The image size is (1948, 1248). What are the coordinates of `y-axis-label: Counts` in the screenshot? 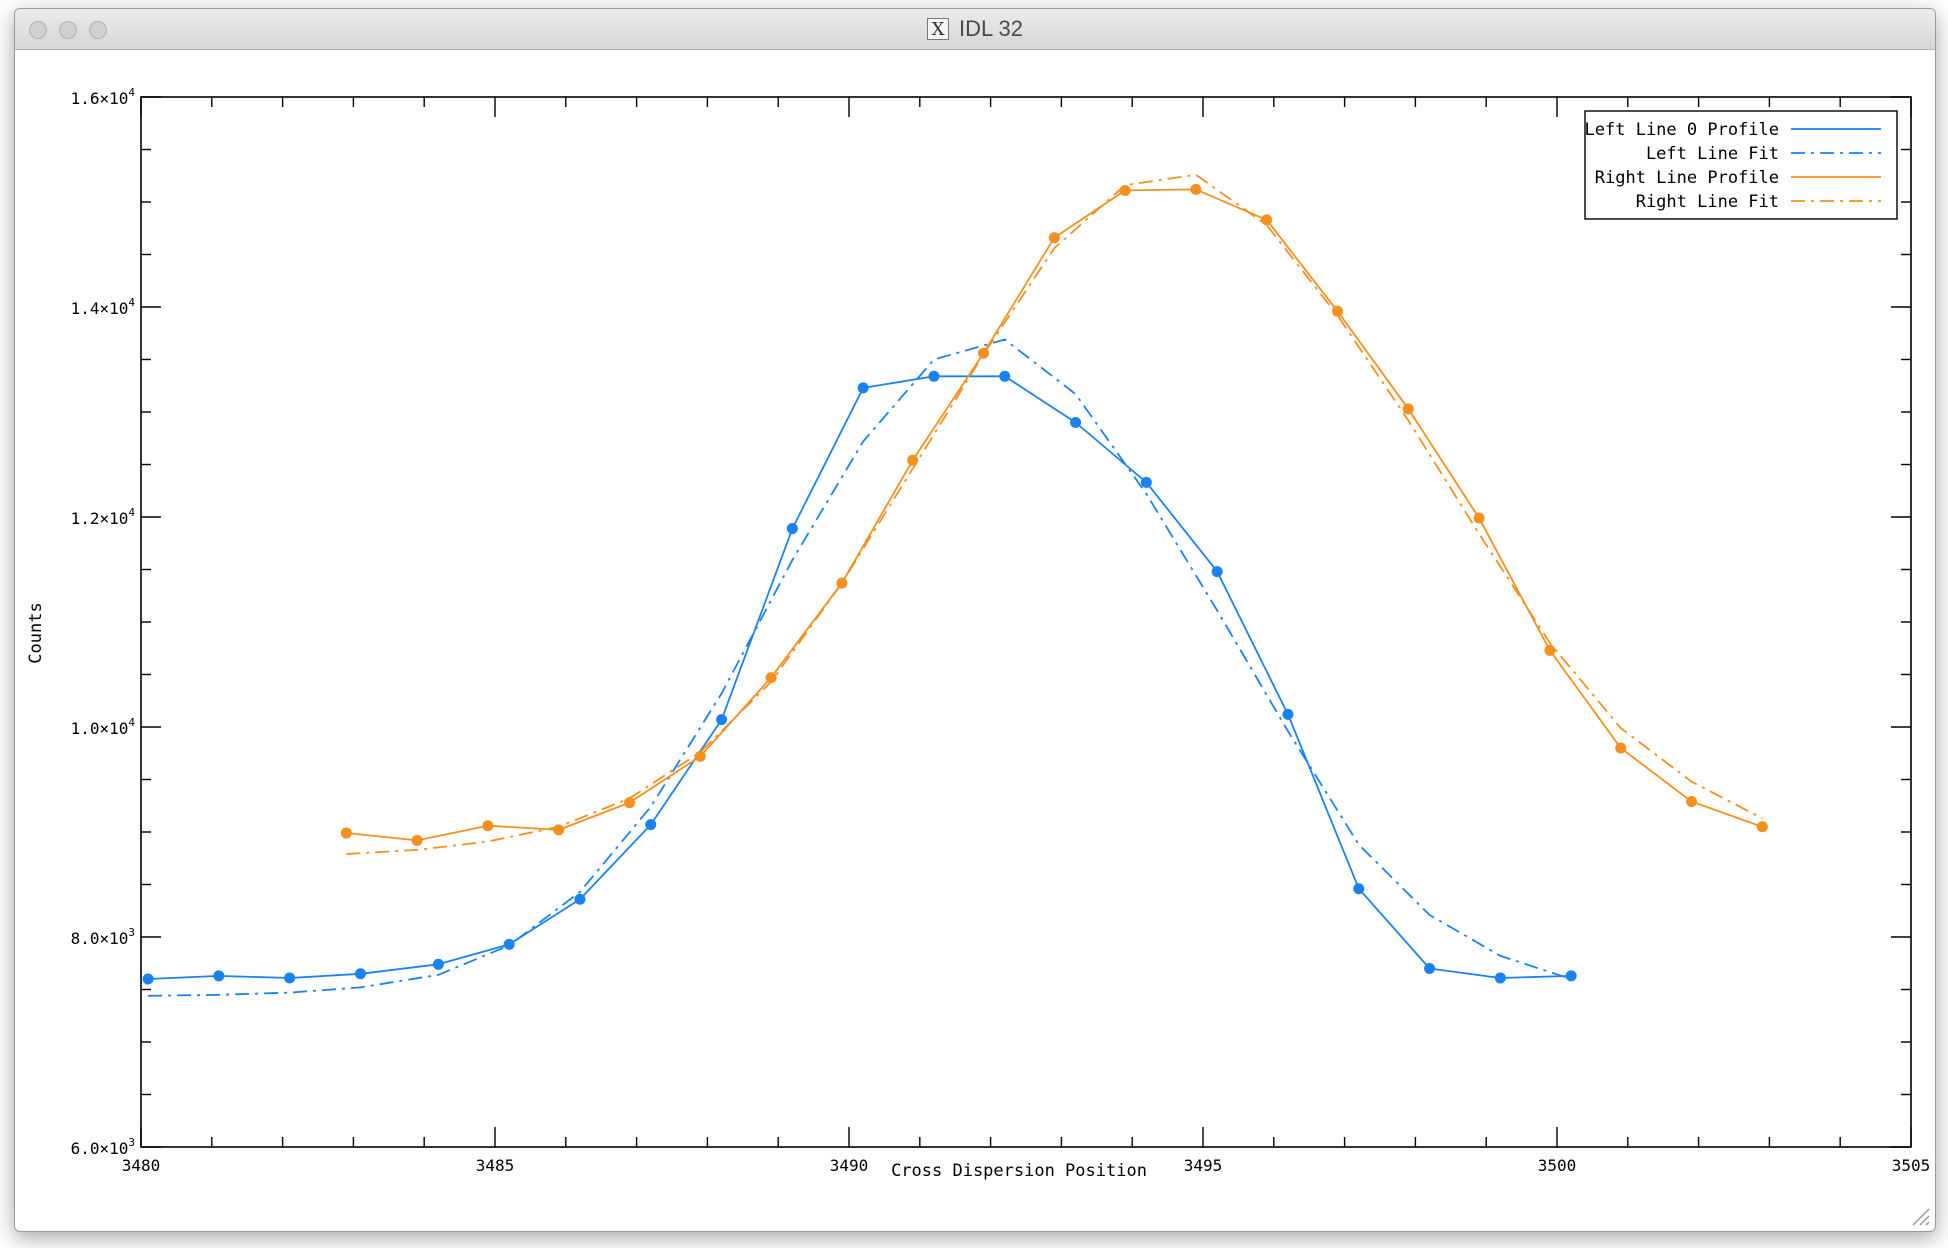 It's located at (36, 632).